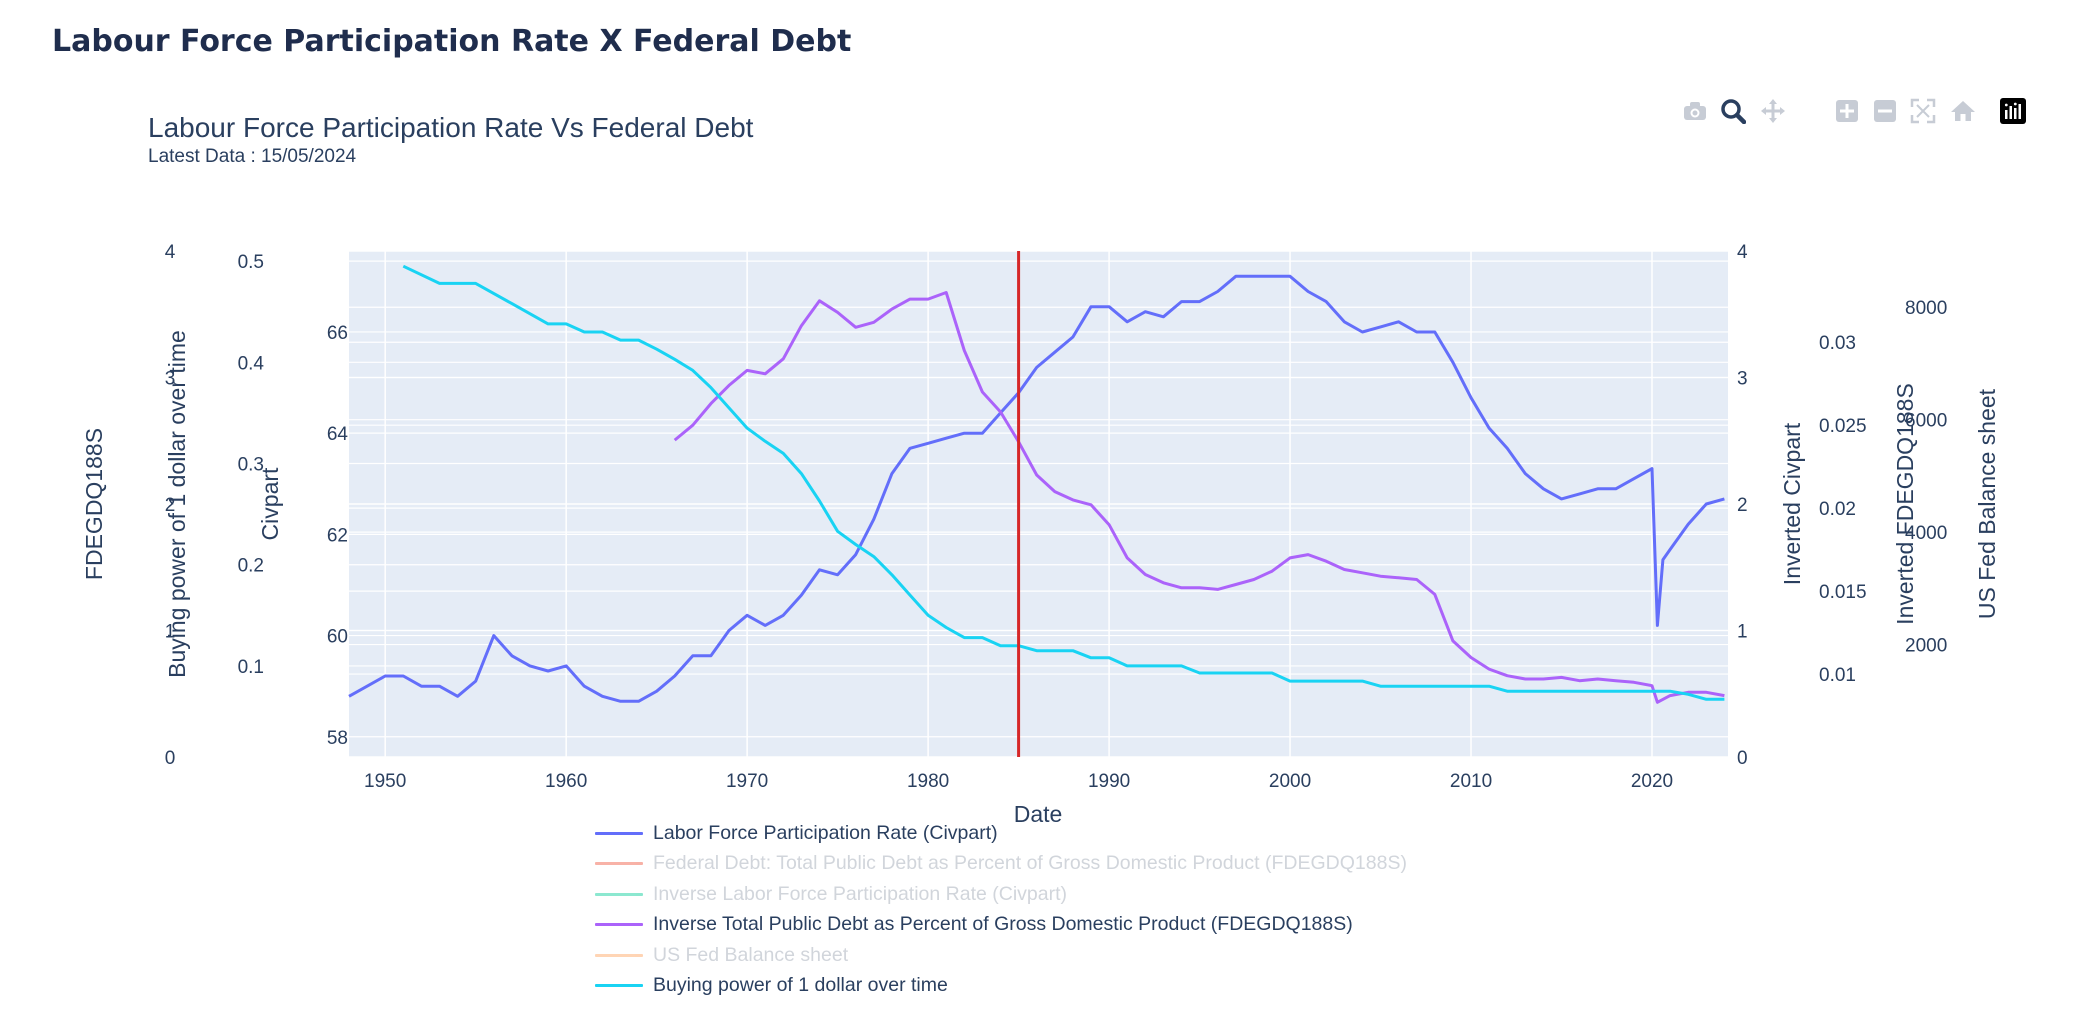 Image resolution: width=2074 pixels, height=1028 pixels. What do you see at coordinates (1109, 781) in the screenshot?
I see `x-tick-label: 1990` at bounding box center [1109, 781].